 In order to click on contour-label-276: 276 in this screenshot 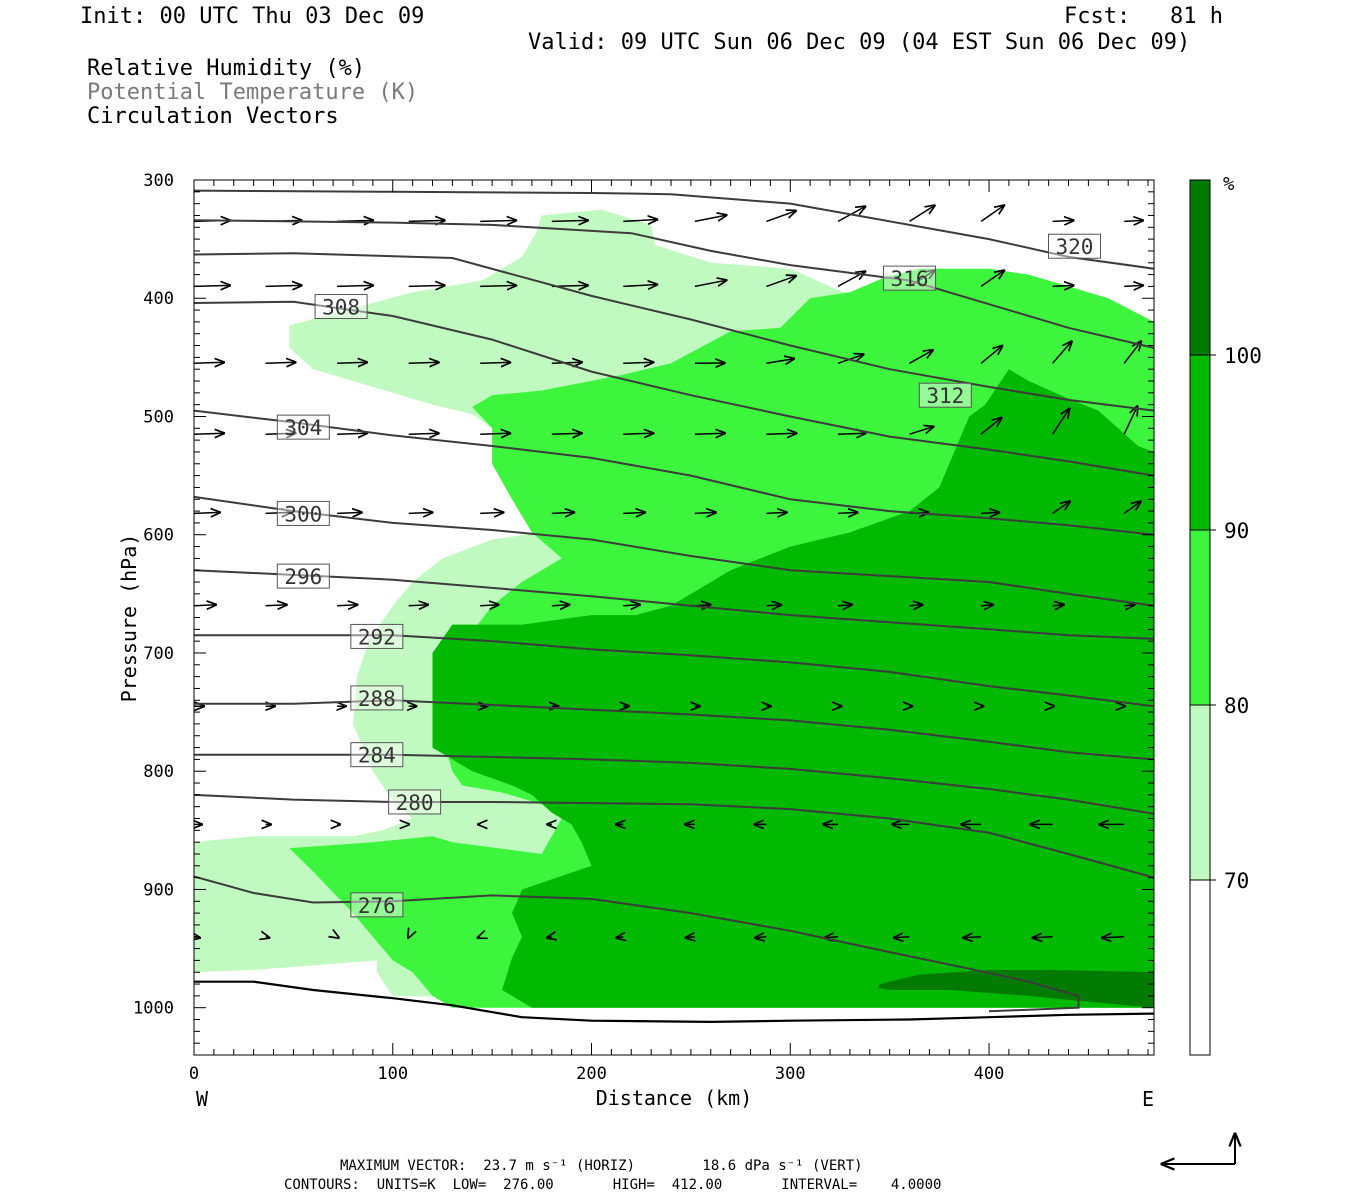, I will do `click(377, 906)`.